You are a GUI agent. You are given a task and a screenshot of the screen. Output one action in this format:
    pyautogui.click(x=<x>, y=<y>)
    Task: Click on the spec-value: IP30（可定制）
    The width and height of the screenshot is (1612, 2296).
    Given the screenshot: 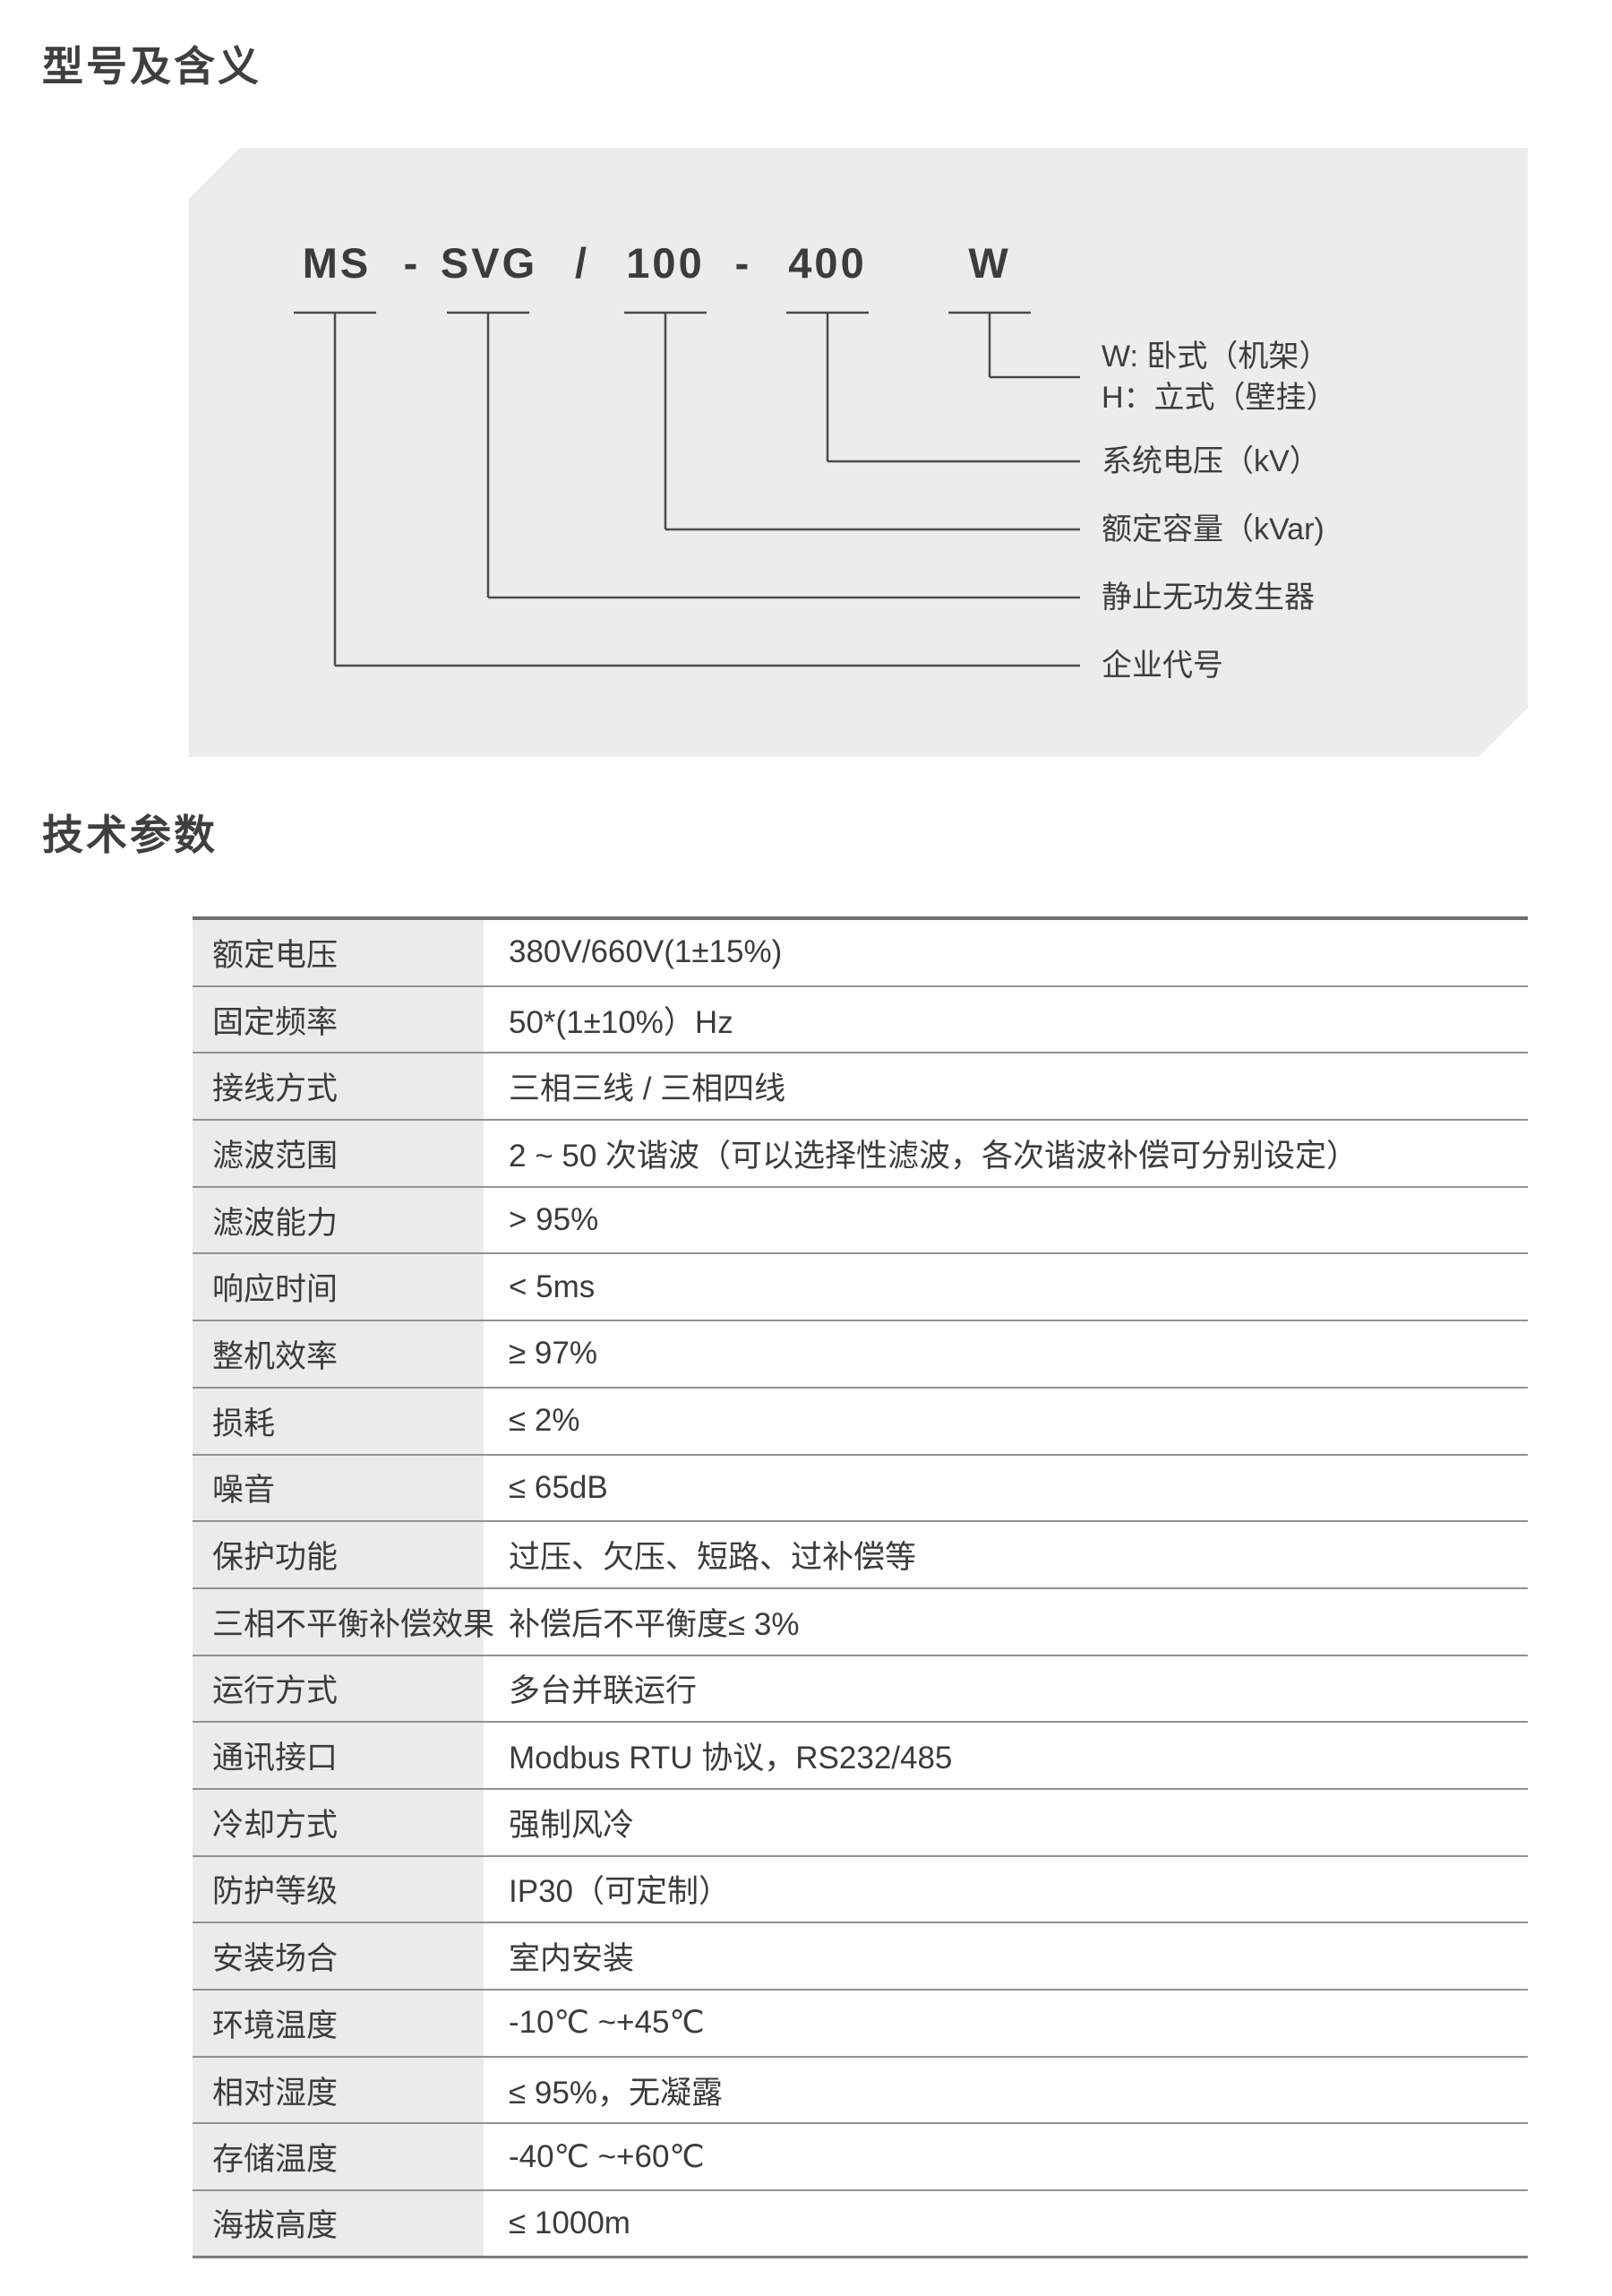 What is the action you would take?
    pyautogui.click(x=619, y=1892)
    